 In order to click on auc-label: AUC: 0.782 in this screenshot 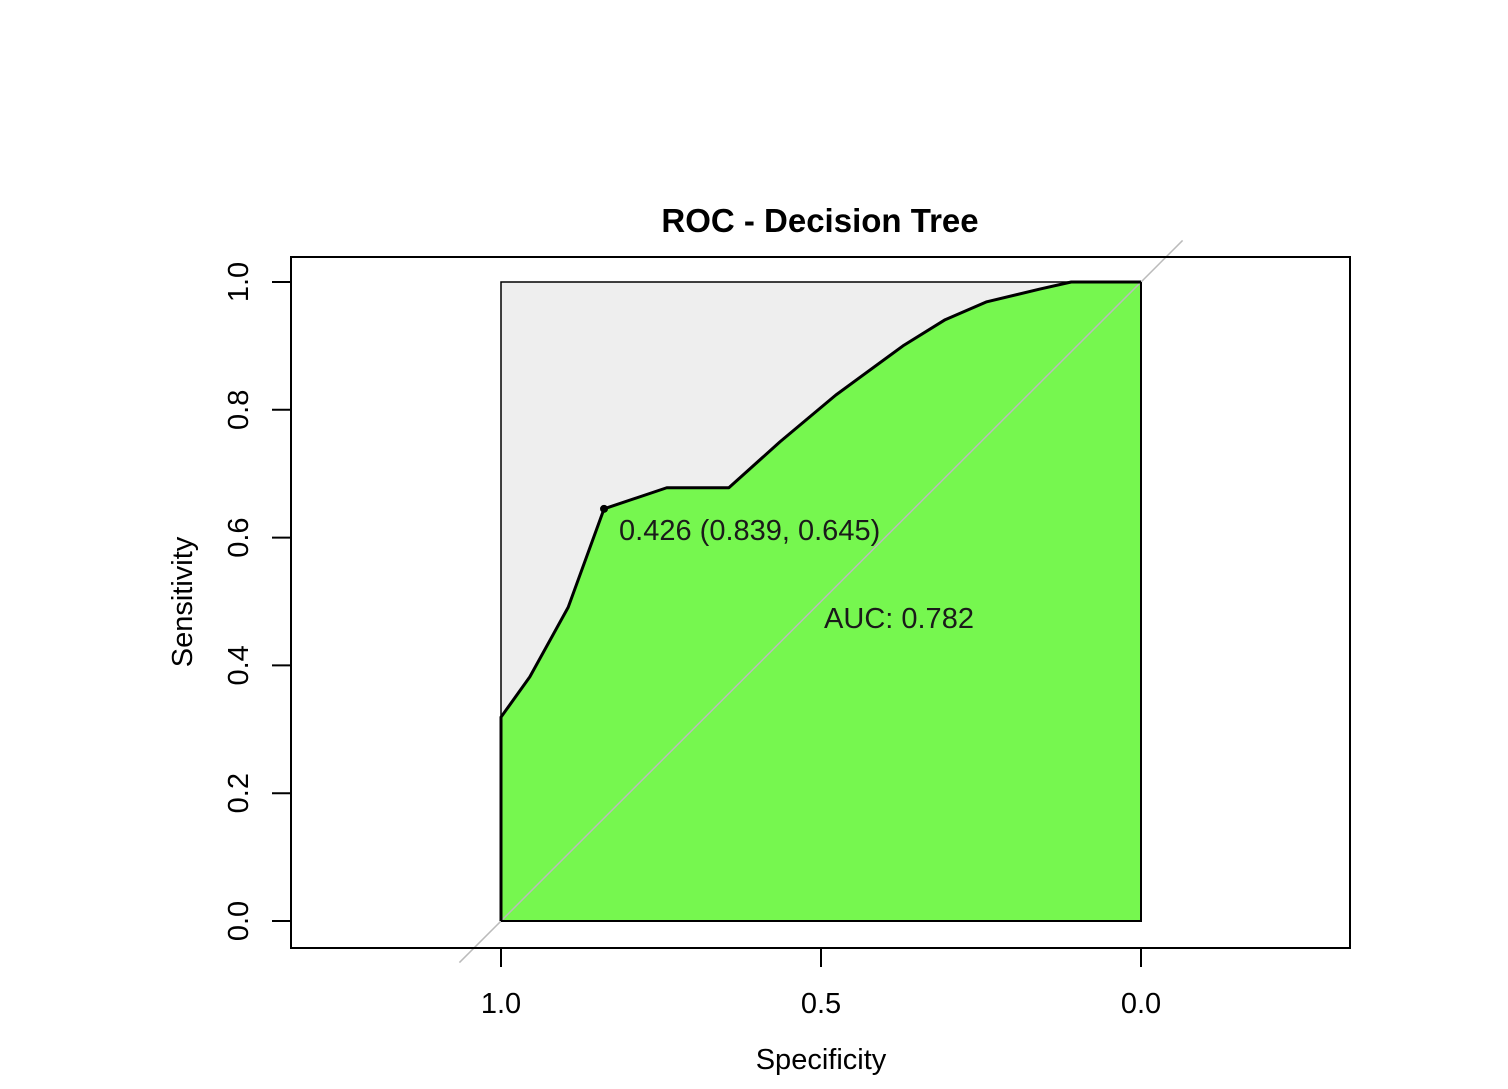, I will do `click(899, 619)`.